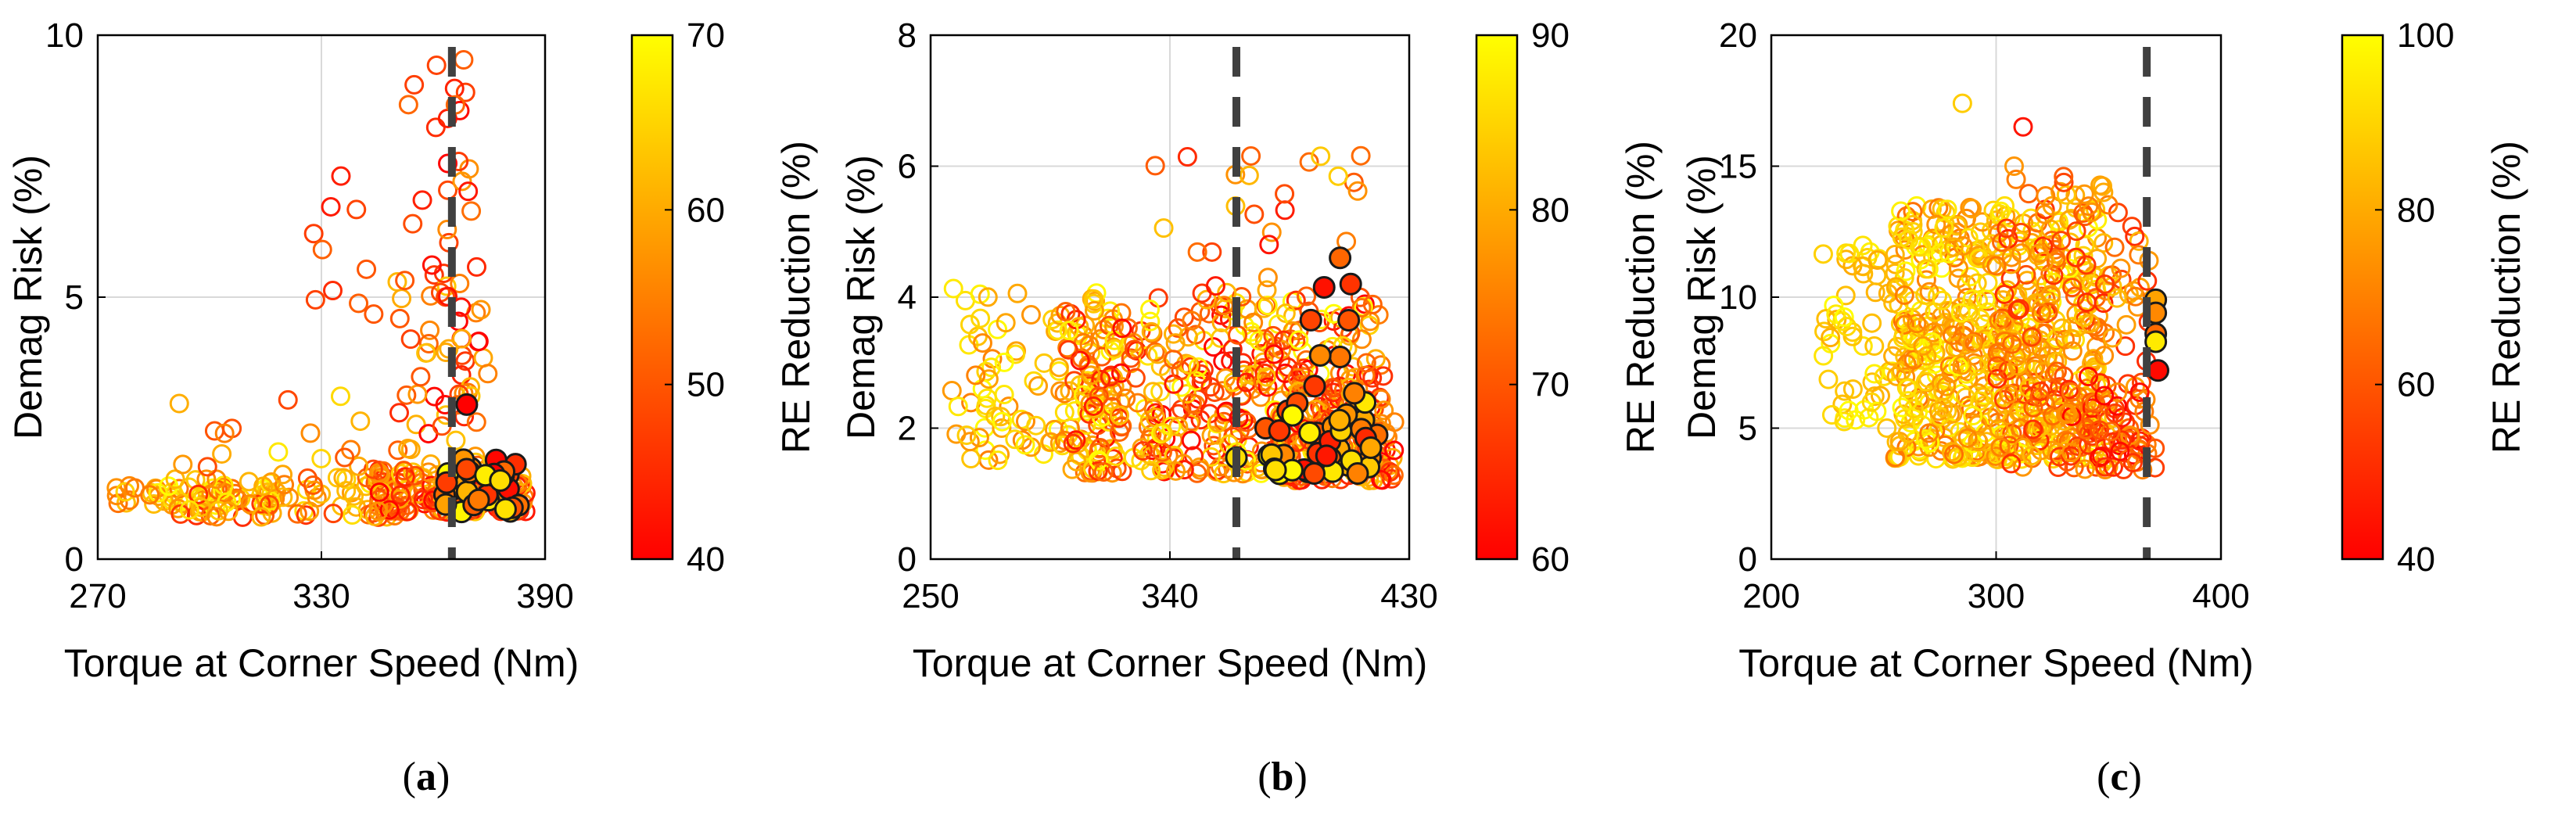  I want to click on x-tick-label: 400, so click(2220, 596).